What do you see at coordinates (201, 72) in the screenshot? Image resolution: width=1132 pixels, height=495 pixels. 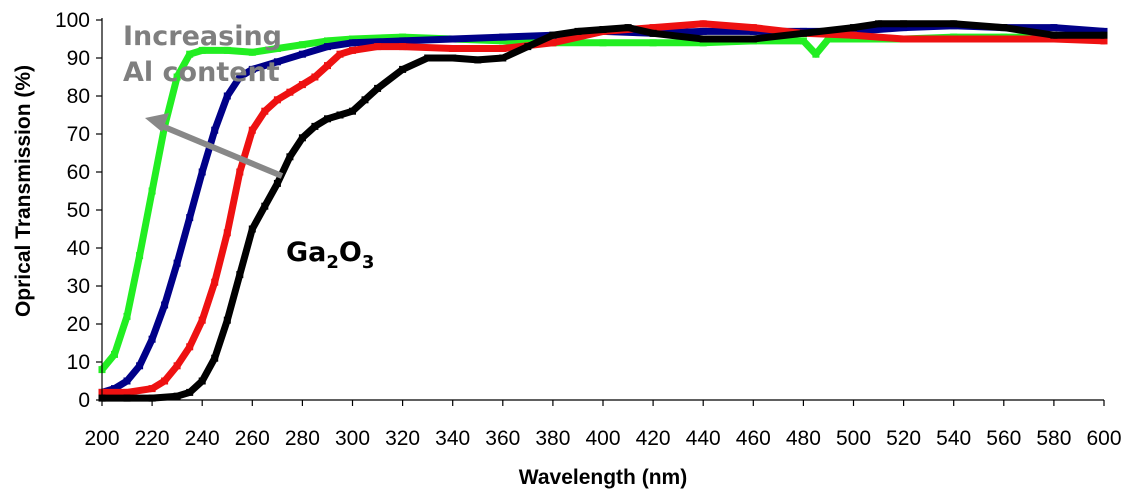 I see `annotation-increasing-line2: Al content` at bounding box center [201, 72].